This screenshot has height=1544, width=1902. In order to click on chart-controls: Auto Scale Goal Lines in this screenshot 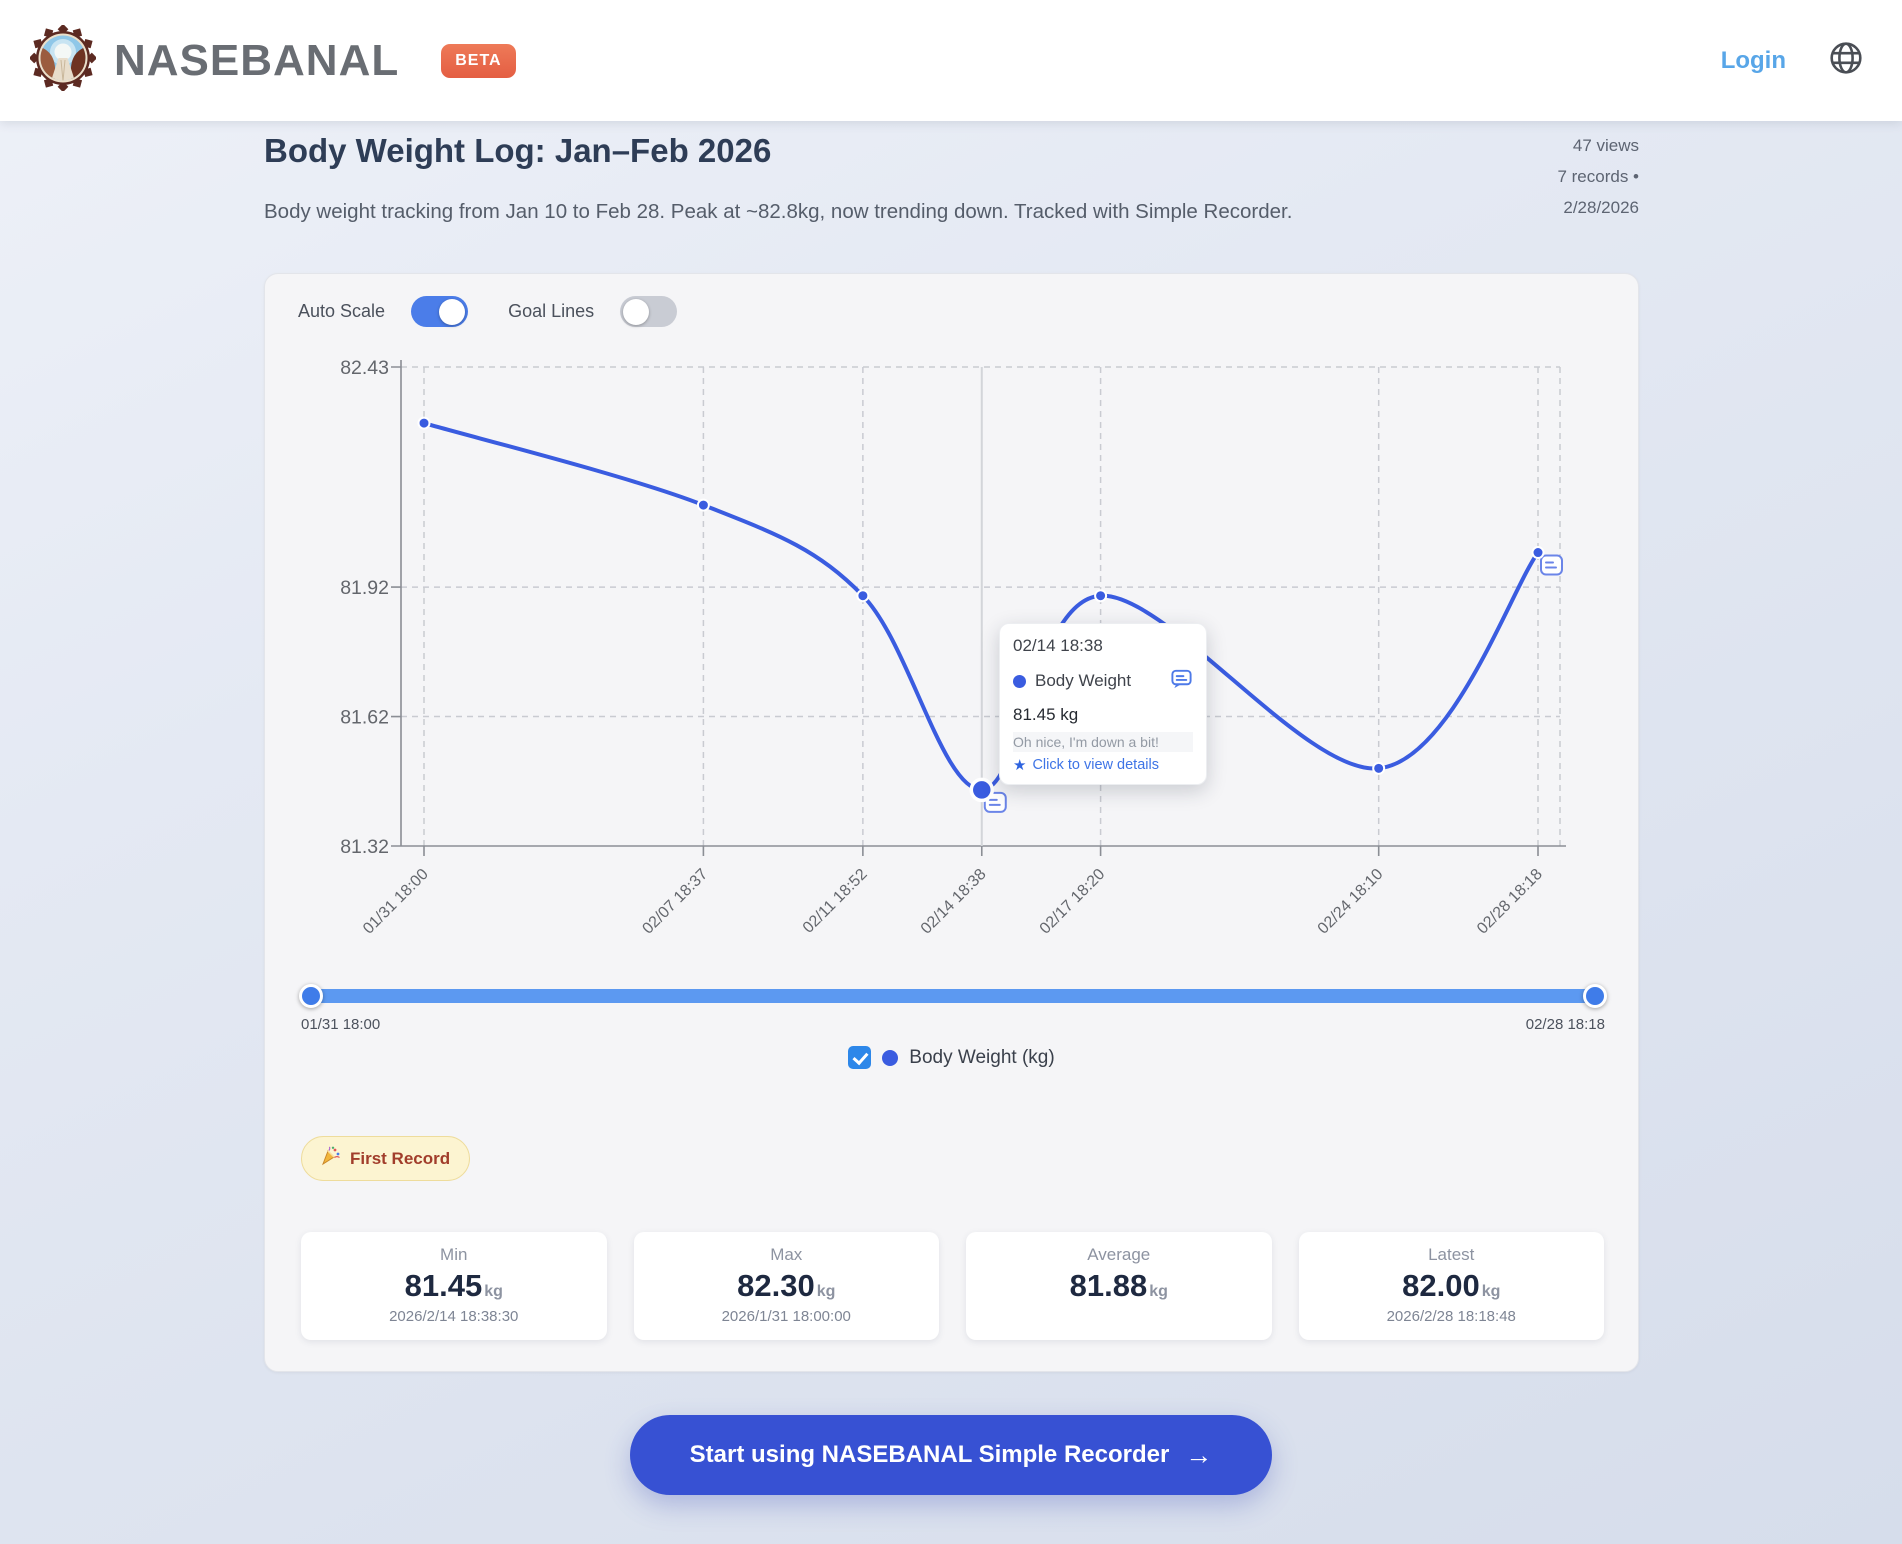, I will do `click(494, 311)`.